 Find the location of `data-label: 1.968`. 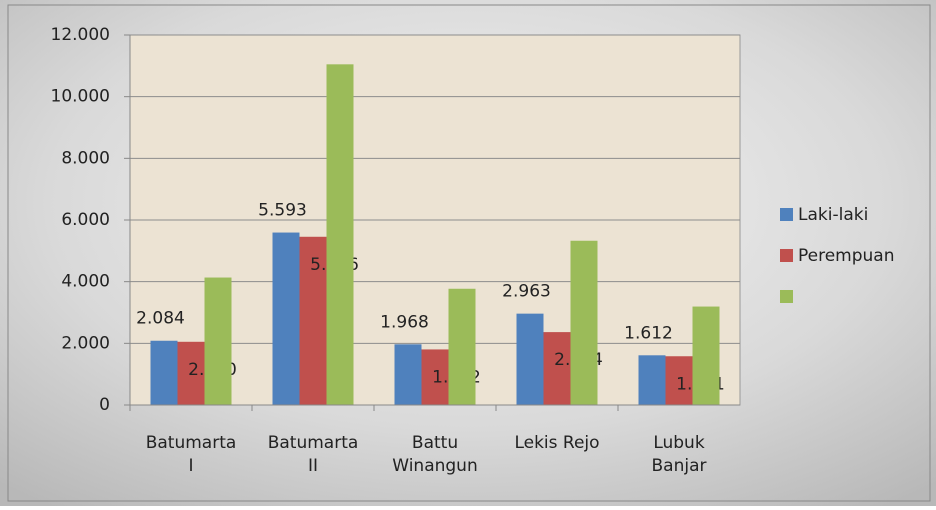

data-label: 1.968 is located at coordinates (404, 322).